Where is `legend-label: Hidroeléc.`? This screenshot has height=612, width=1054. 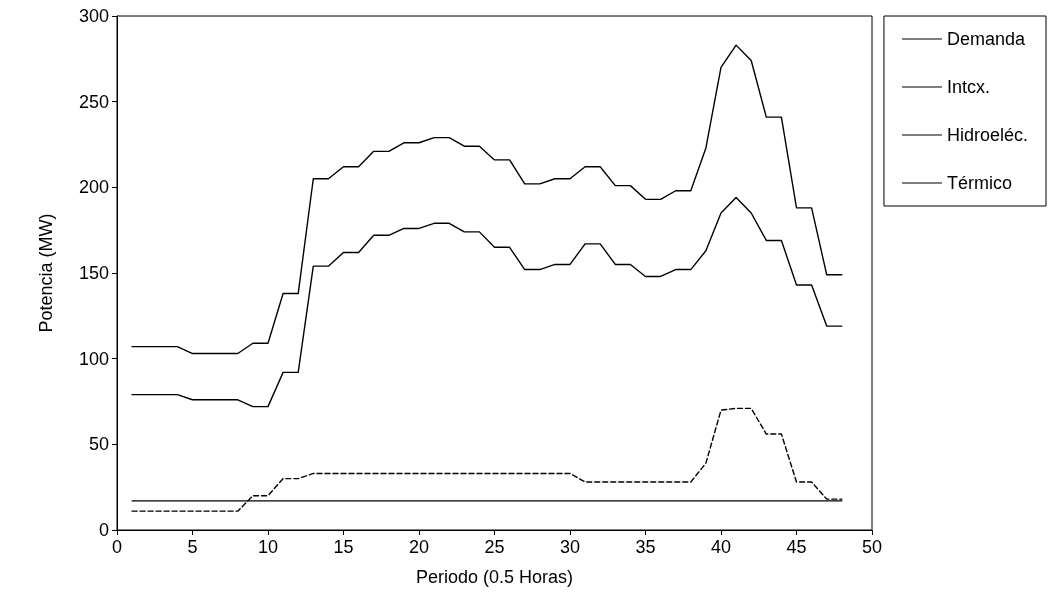 legend-label: Hidroeléc. is located at coordinates (987, 135).